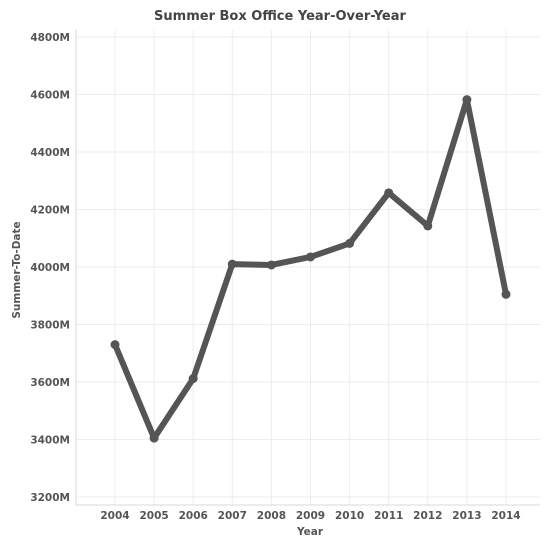 This screenshot has width=560, height=551. What do you see at coordinates (505, 516) in the screenshot?
I see `x-tick-label: 2014` at bounding box center [505, 516].